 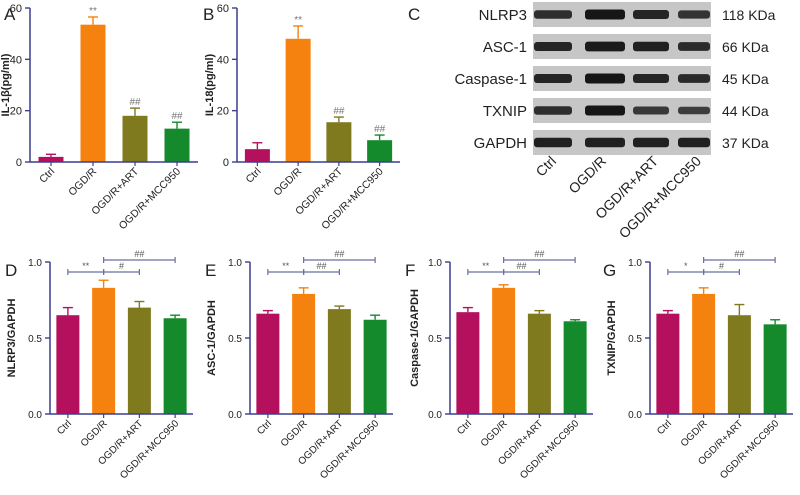 What do you see at coordinates (298, 20) in the screenshot?
I see `significance-mark: **` at bounding box center [298, 20].